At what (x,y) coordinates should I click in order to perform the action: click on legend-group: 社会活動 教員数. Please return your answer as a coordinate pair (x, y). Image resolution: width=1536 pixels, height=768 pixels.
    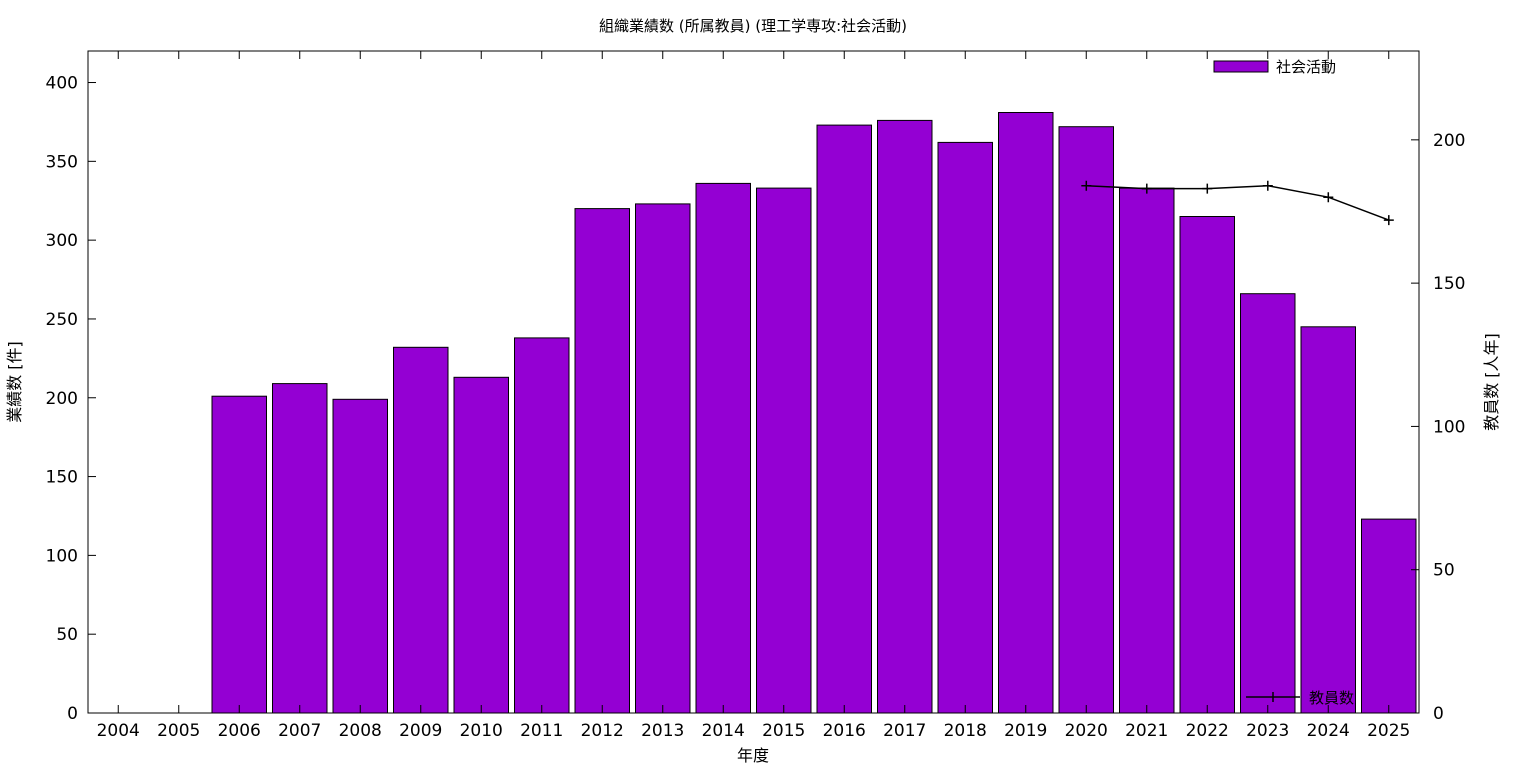
    Looking at the image, I should click on (1283, 382).